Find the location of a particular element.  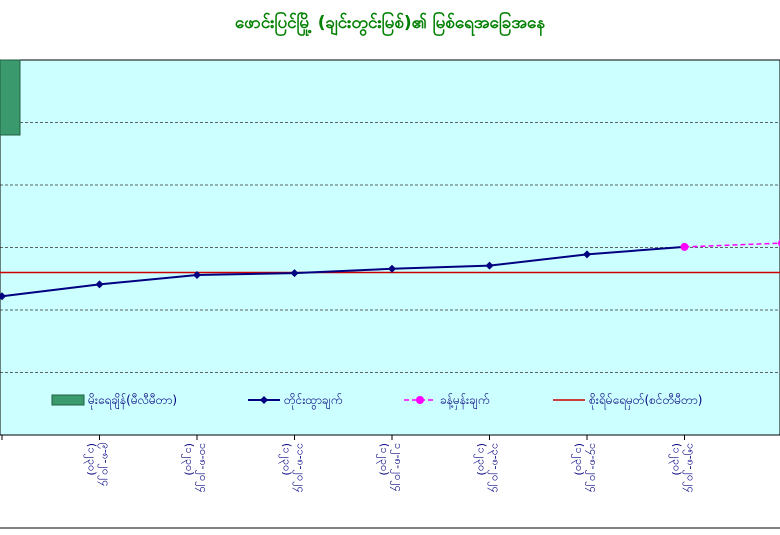

x-tick-label: ၉-၈-၂၀၂၄ is located at coordinates (105, 465).